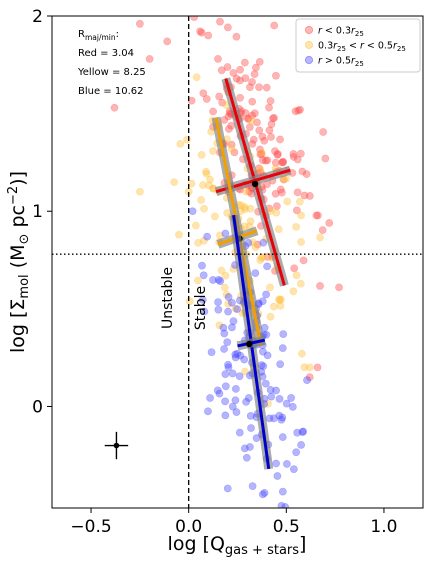 The width and height of the screenshot is (436, 562). What do you see at coordinates (168, 298) in the screenshot?
I see `unstable-label: Unstable` at bounding box center [168, 298].